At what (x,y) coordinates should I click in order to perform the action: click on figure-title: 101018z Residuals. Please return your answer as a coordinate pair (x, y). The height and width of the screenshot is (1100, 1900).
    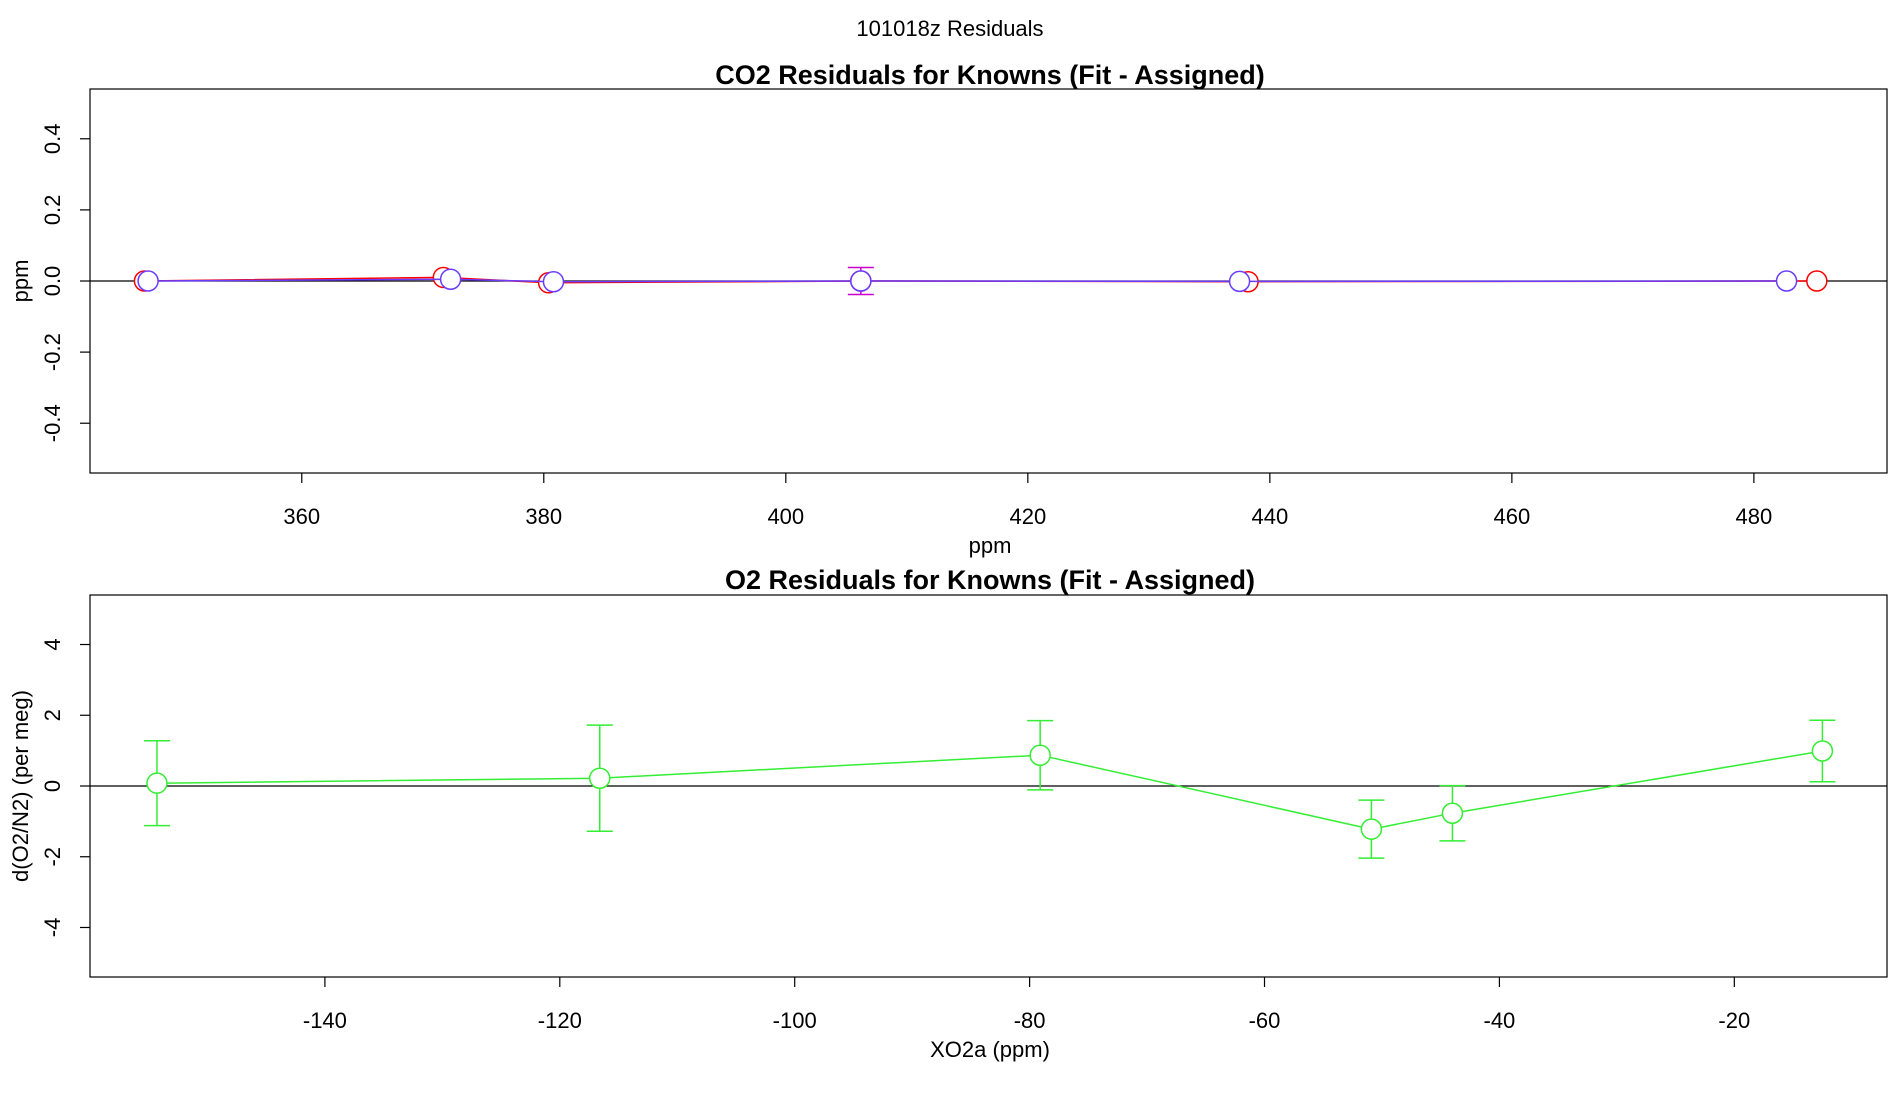
    Looking at the image, I should click on (949, 28).